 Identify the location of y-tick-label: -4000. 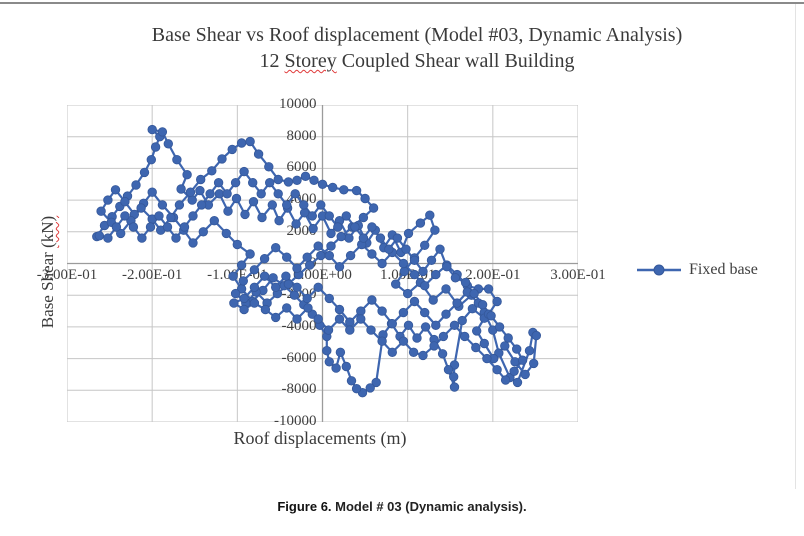
(299, 325).